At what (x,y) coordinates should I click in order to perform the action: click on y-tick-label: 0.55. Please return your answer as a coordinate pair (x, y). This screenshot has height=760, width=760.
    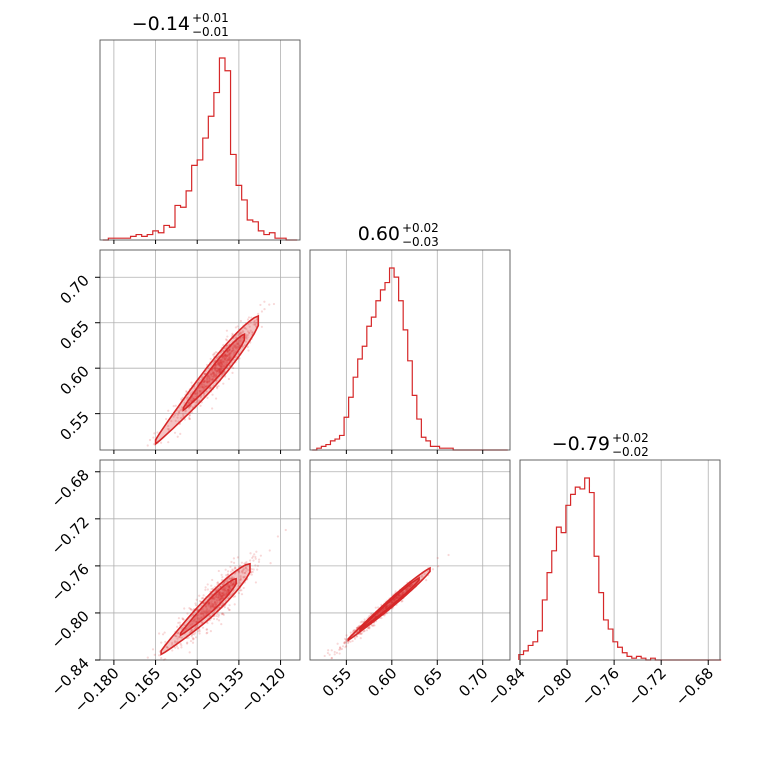
    Looking at the image, I should click on (74, 426).